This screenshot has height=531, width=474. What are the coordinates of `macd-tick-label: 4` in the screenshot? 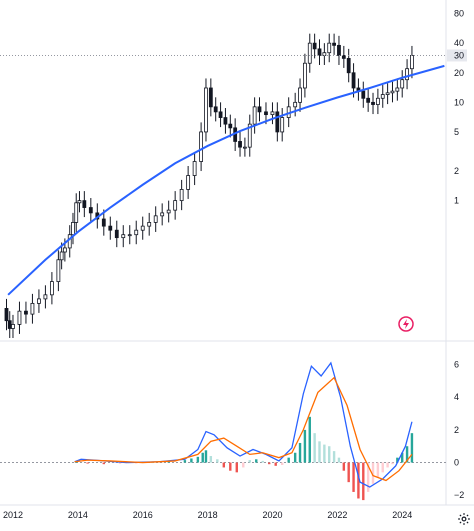 It's located at (456, 397).